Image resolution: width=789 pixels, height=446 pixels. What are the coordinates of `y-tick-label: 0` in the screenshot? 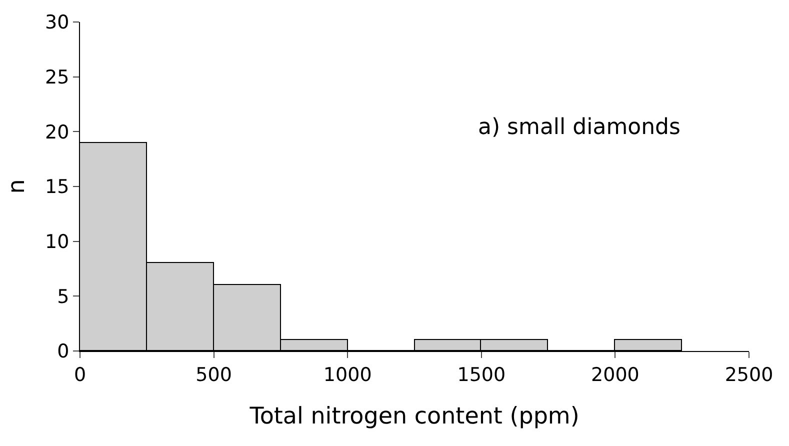 It's located at (63, 351).